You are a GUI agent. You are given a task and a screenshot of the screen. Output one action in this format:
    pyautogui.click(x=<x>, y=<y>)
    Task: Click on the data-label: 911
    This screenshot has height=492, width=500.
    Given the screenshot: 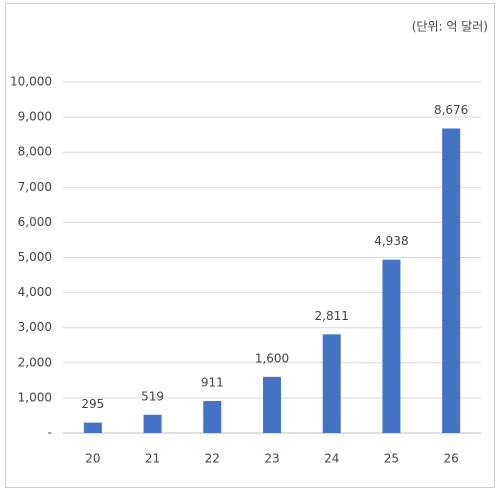 What is the action you would take?
    pyautogui.click(x=212, y=383)
    